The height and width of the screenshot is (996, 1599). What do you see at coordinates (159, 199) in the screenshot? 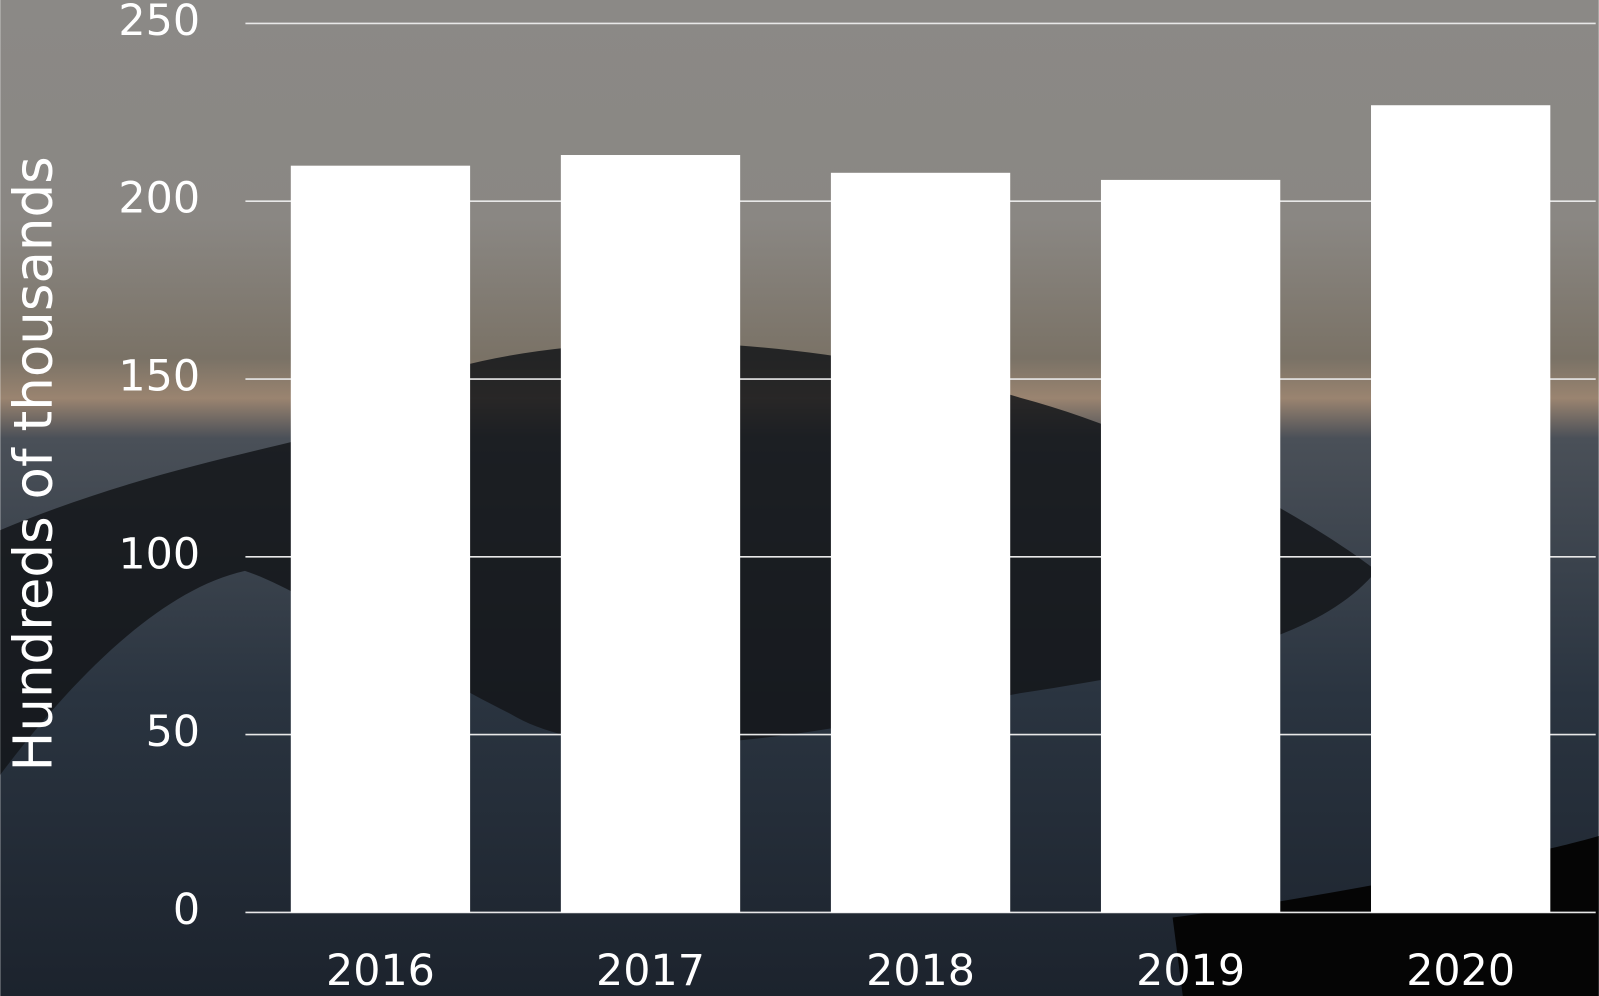
I see `y-tick-label: 200` at bounding box center [159, 199].